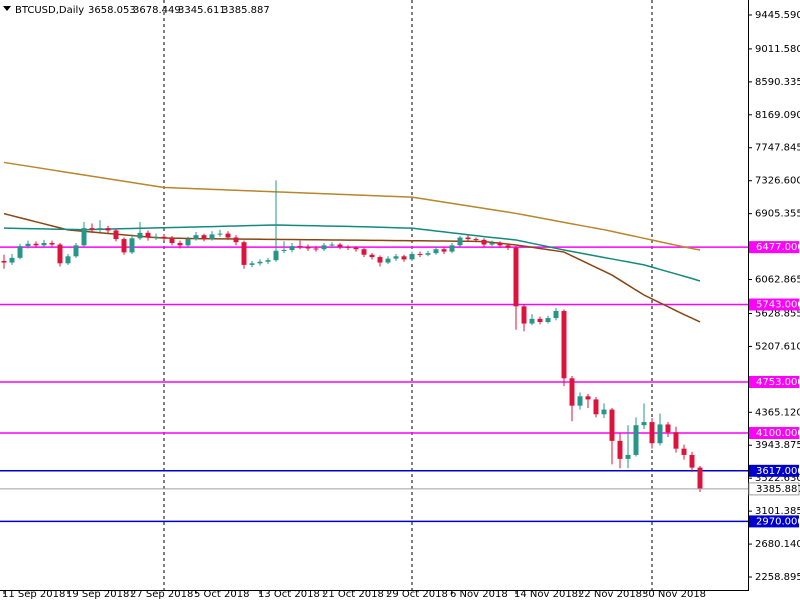 Image resolution: width=800 pixels, height=600 pixels. I want to click on symbol-menu-icon, so click(7, 8).